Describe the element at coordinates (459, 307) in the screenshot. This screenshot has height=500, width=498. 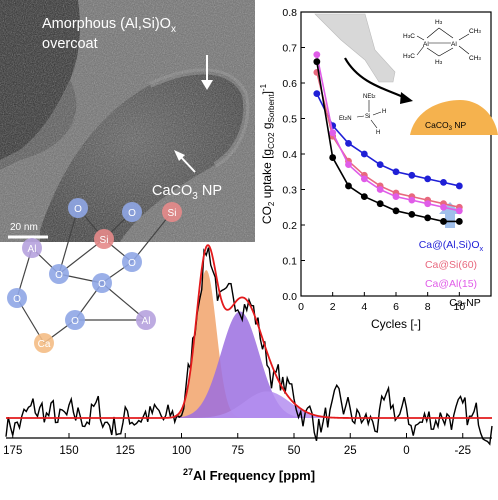
I see `x-tick-label: 10` at that location.